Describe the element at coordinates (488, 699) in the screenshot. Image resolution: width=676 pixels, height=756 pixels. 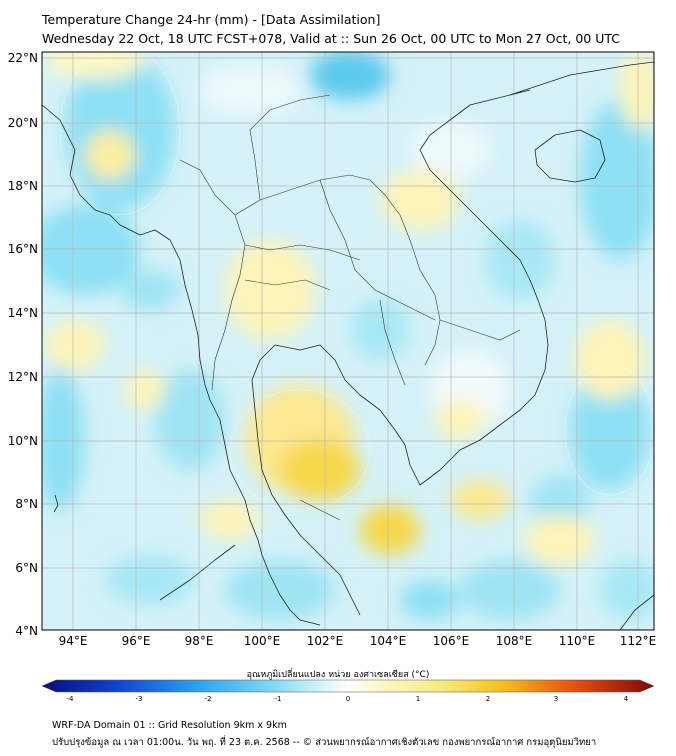
I see `colorbar-tick: 2` at that location.